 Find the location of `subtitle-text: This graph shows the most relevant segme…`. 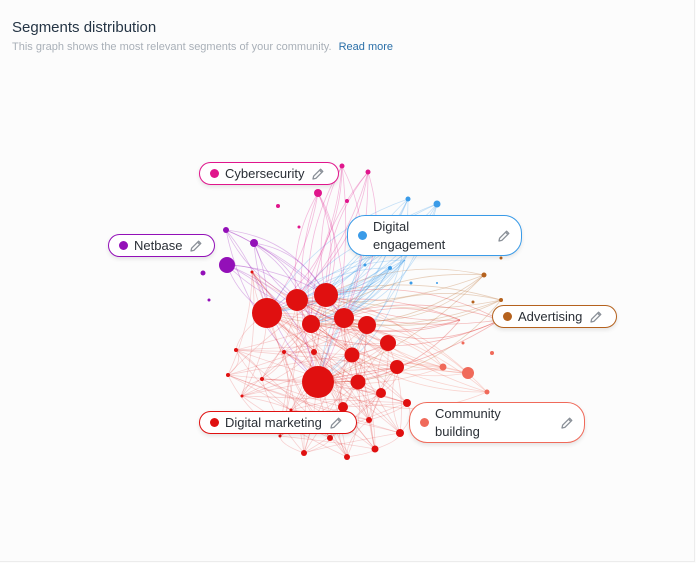

subtitle-text: This graph shows the most relevant segme… is located at coordinates (172, 47).